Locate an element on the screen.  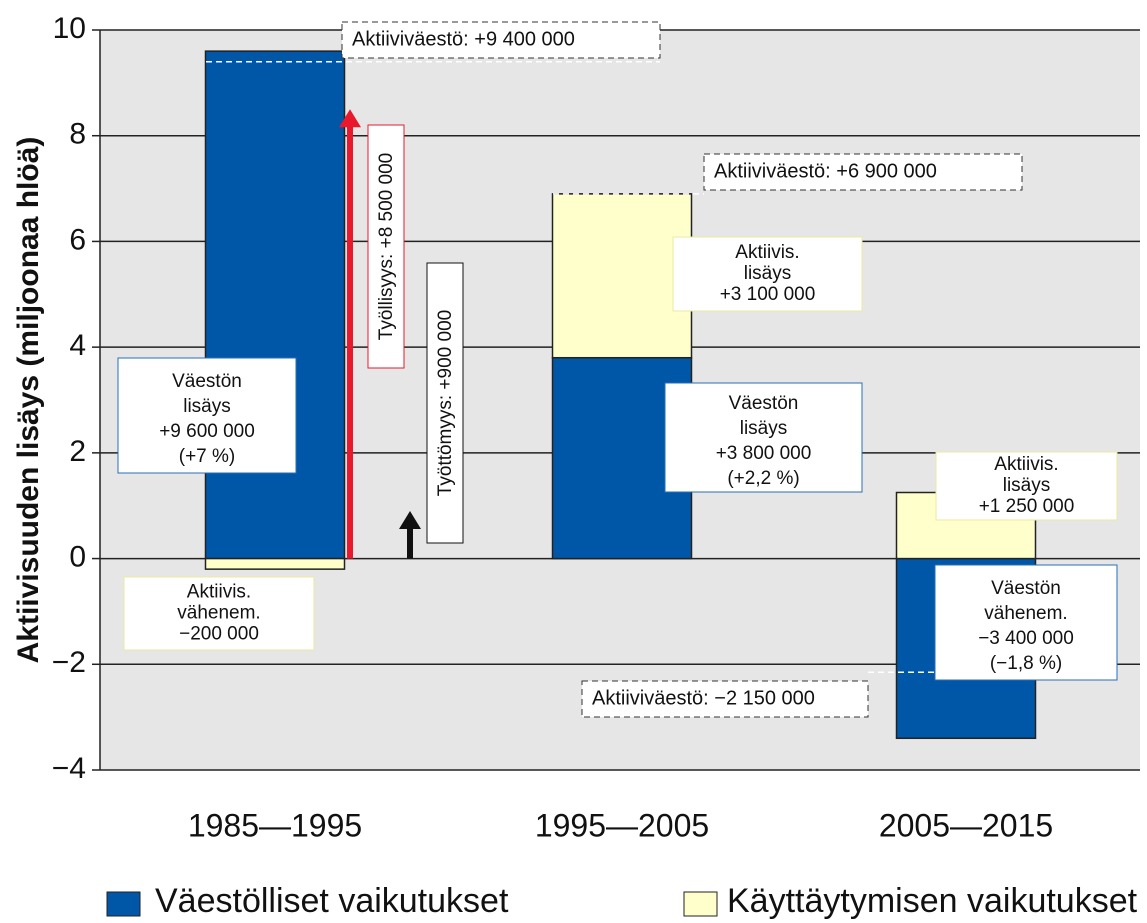
annotation-line: (−1,8 %) is located at coordinates (1026, 663).